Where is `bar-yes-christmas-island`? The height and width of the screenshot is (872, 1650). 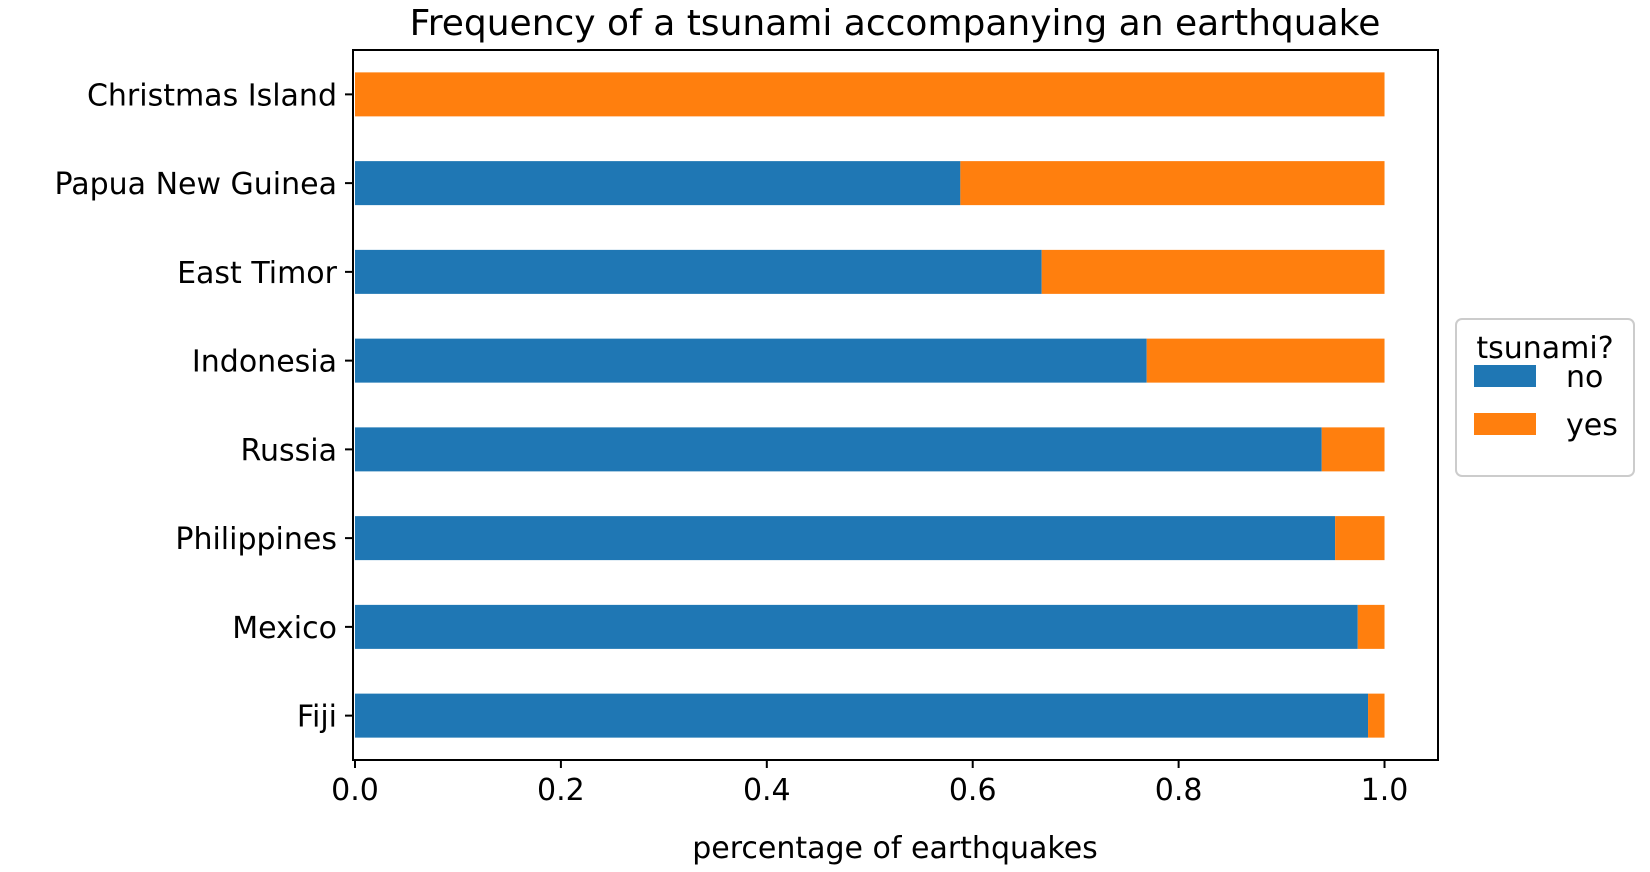 bar-yes-christmas-island is located at coordinates (870, 94).